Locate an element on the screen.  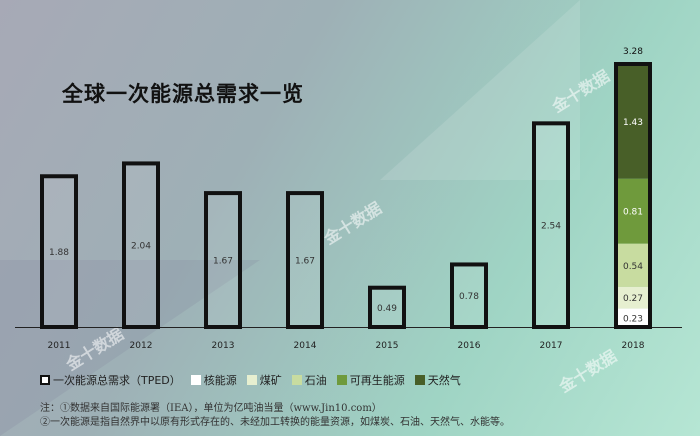
bar-value-label: 2.04 is located at coordinates (141, 247).